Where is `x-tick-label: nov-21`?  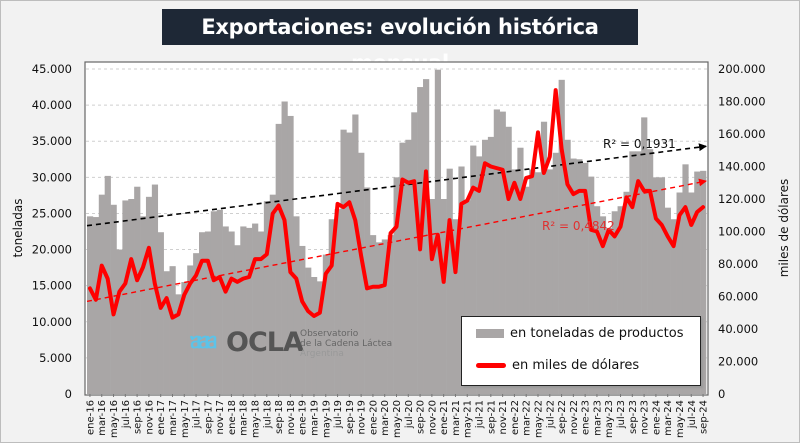 x-tick-label: nov-21 is located at coordinates (503, 417).